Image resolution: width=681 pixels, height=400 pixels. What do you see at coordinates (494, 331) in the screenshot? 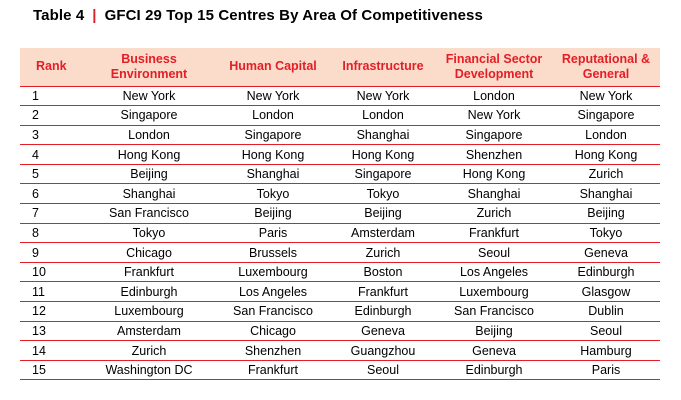
I see `financial-sector-cell: Beijing` at bounding box center [494, 331].